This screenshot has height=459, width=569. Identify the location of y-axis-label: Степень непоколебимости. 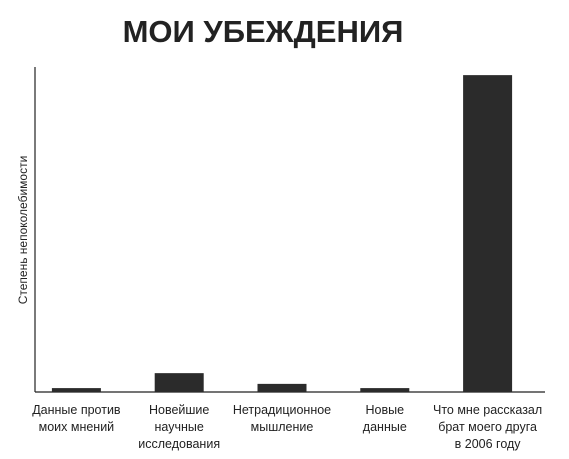
(23, 230).